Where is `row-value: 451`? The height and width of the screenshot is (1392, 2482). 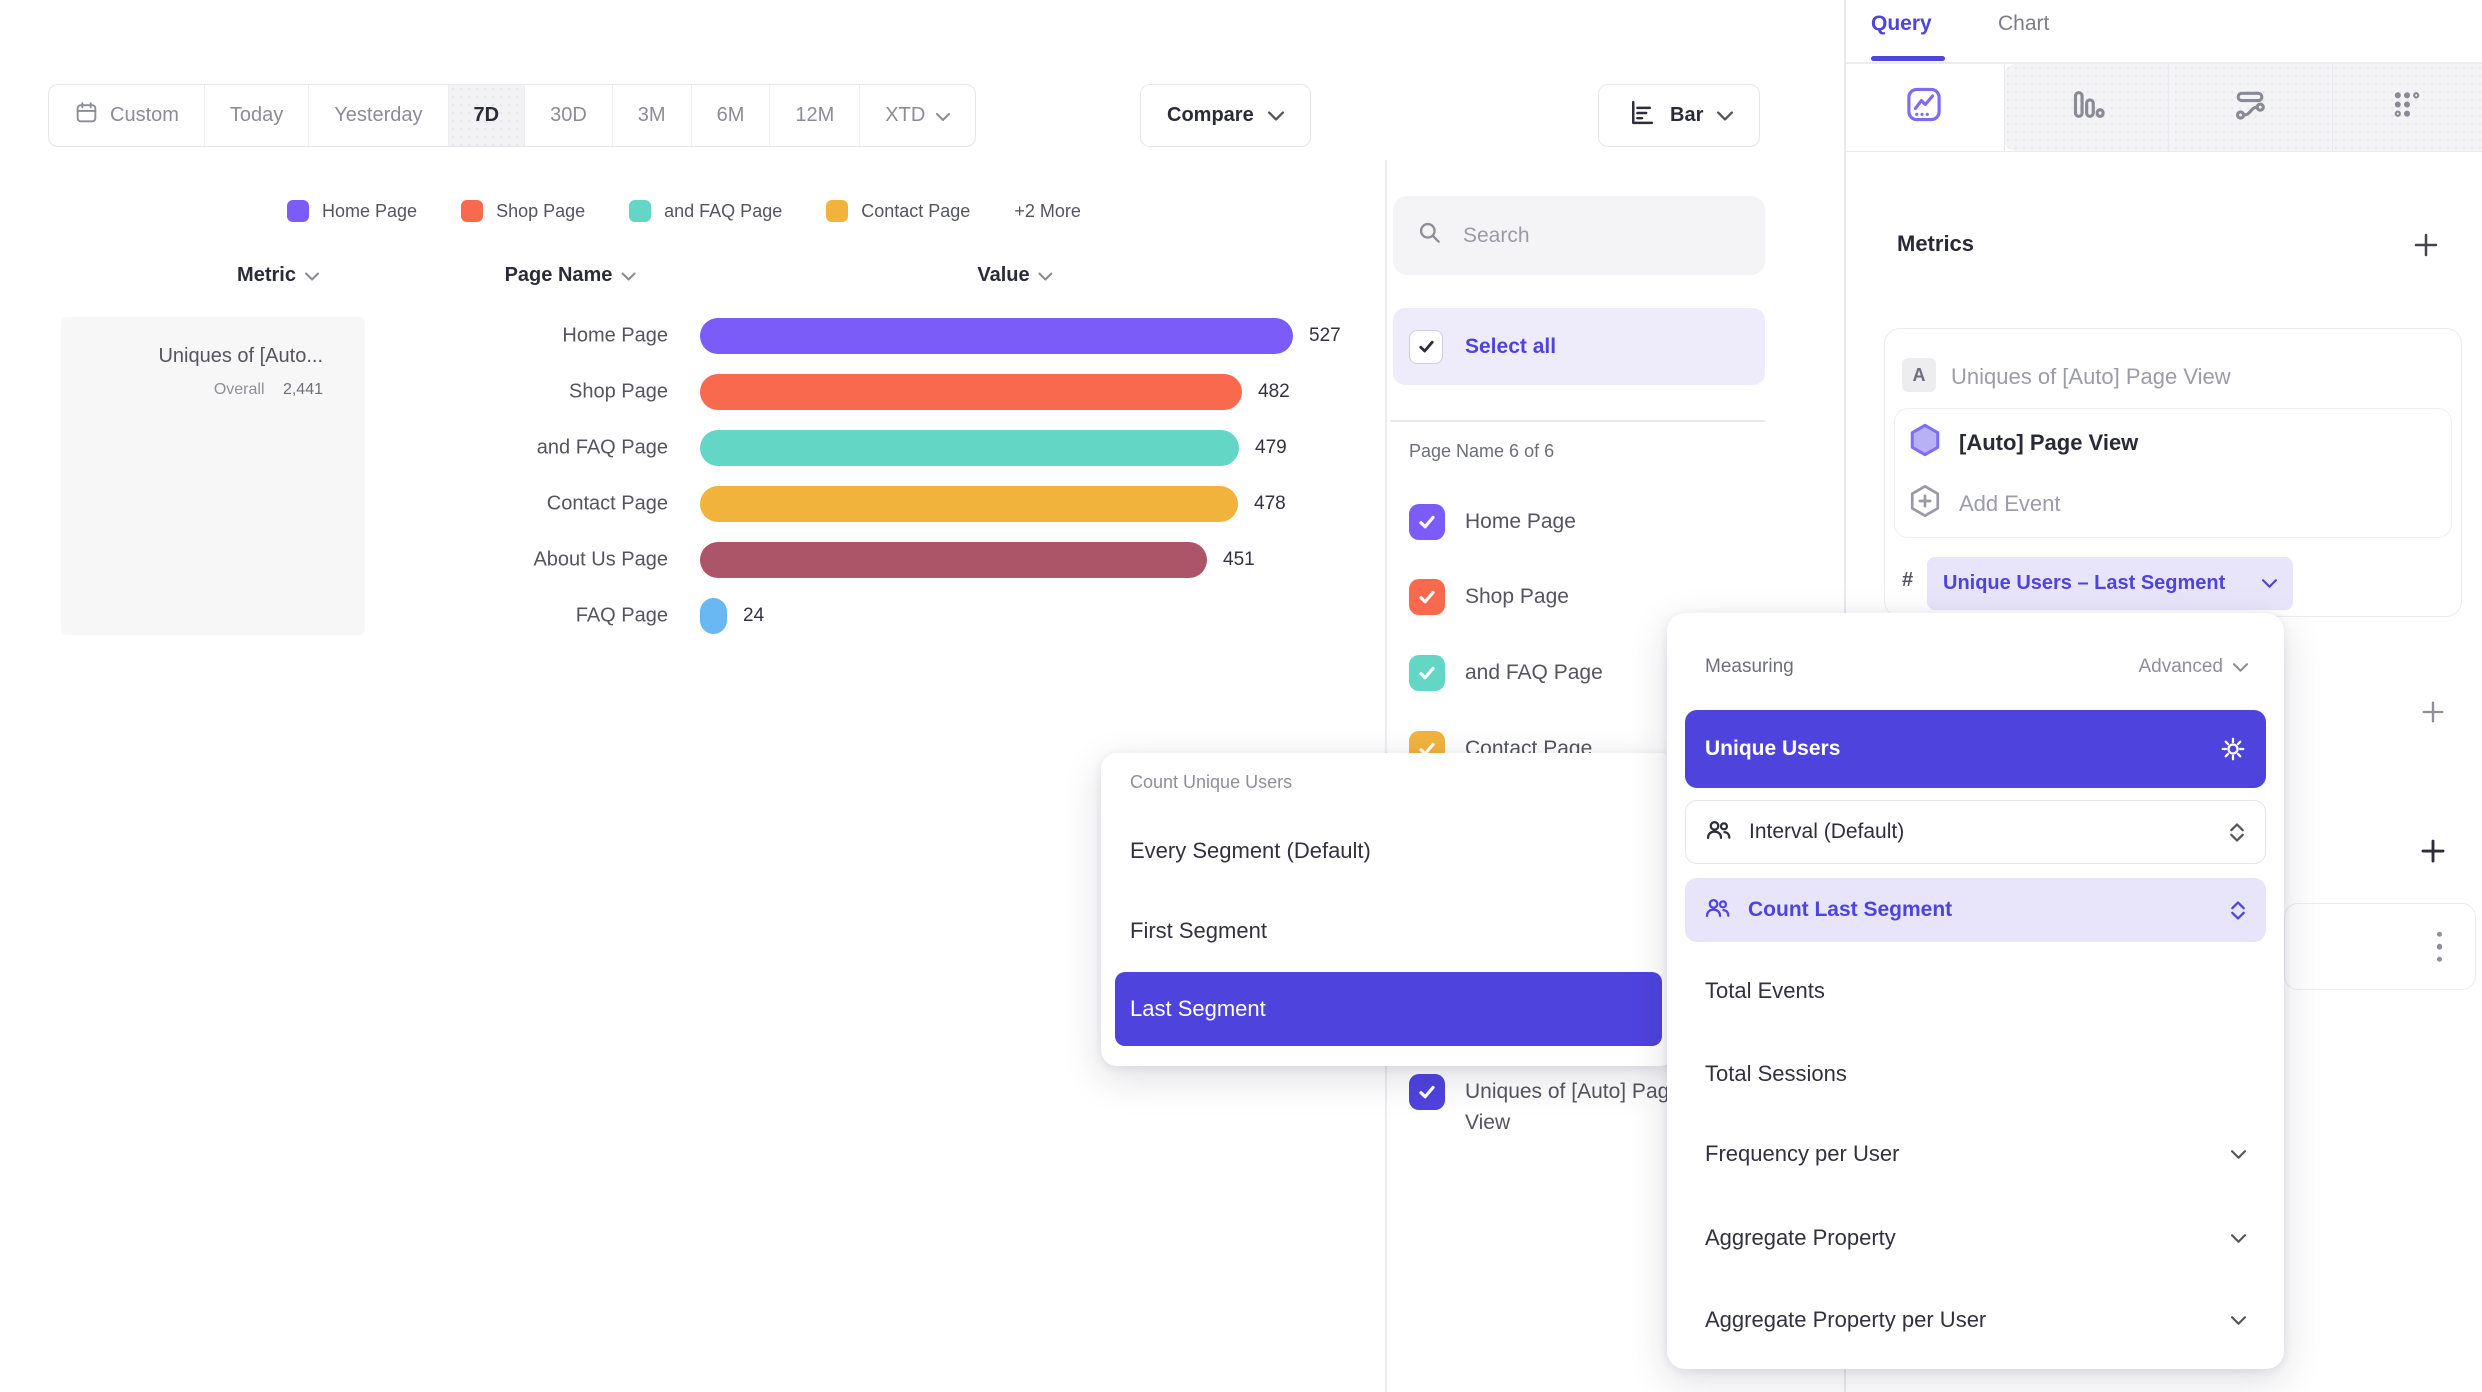 row-value: 451 is located at coordinates (1239, 559).